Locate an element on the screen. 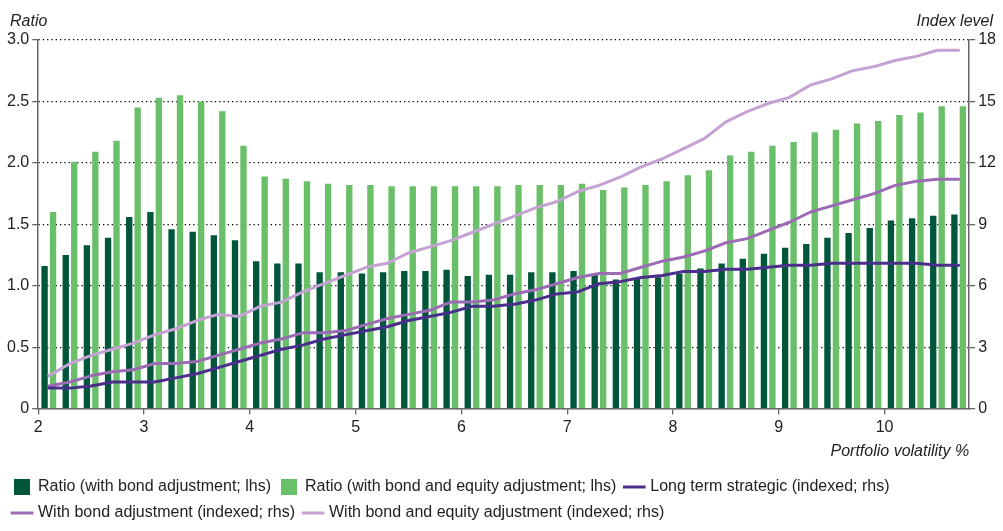 This screenshot has width=1003, height=531. legend-label: Ratio (with bond adjustment; lhs) is located at coordinates (154, 486).